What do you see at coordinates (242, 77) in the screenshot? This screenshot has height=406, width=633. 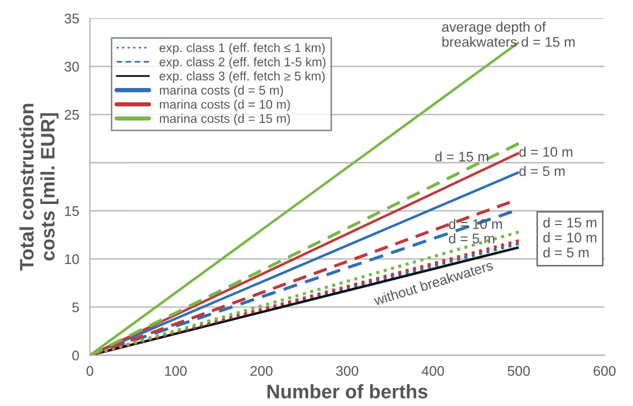 I see `legend-label: exp. class 3 (eff. fetch ≥ 5 km)` at bounding box center [242, 77].